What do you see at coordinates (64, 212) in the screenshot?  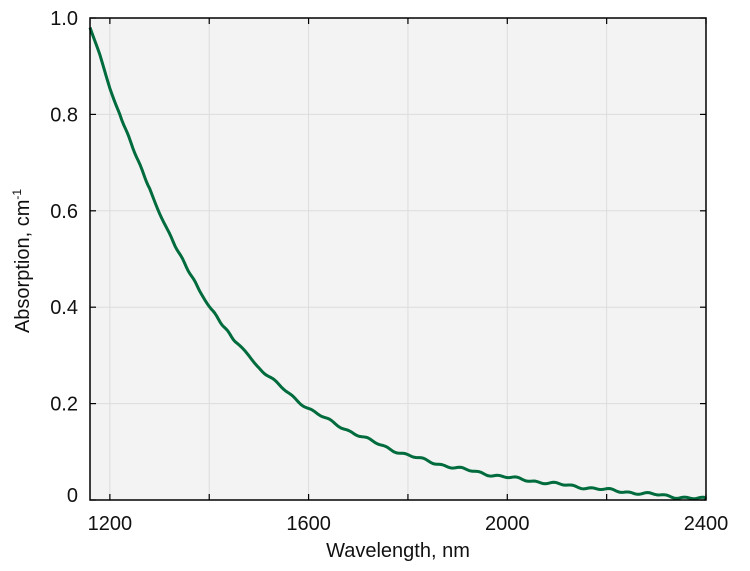 I see `y-tick-label: 0.6` at bounding box center [64, 212].